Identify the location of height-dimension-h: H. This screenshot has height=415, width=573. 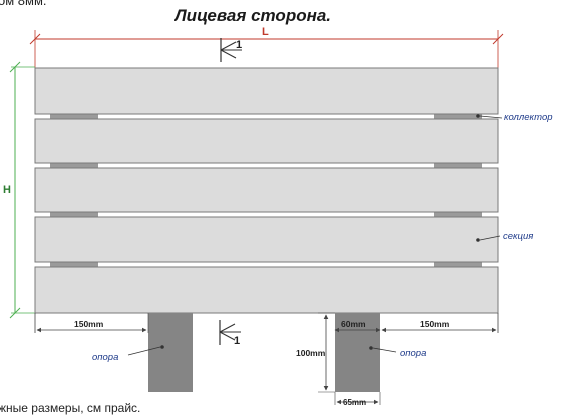
(19, 190).